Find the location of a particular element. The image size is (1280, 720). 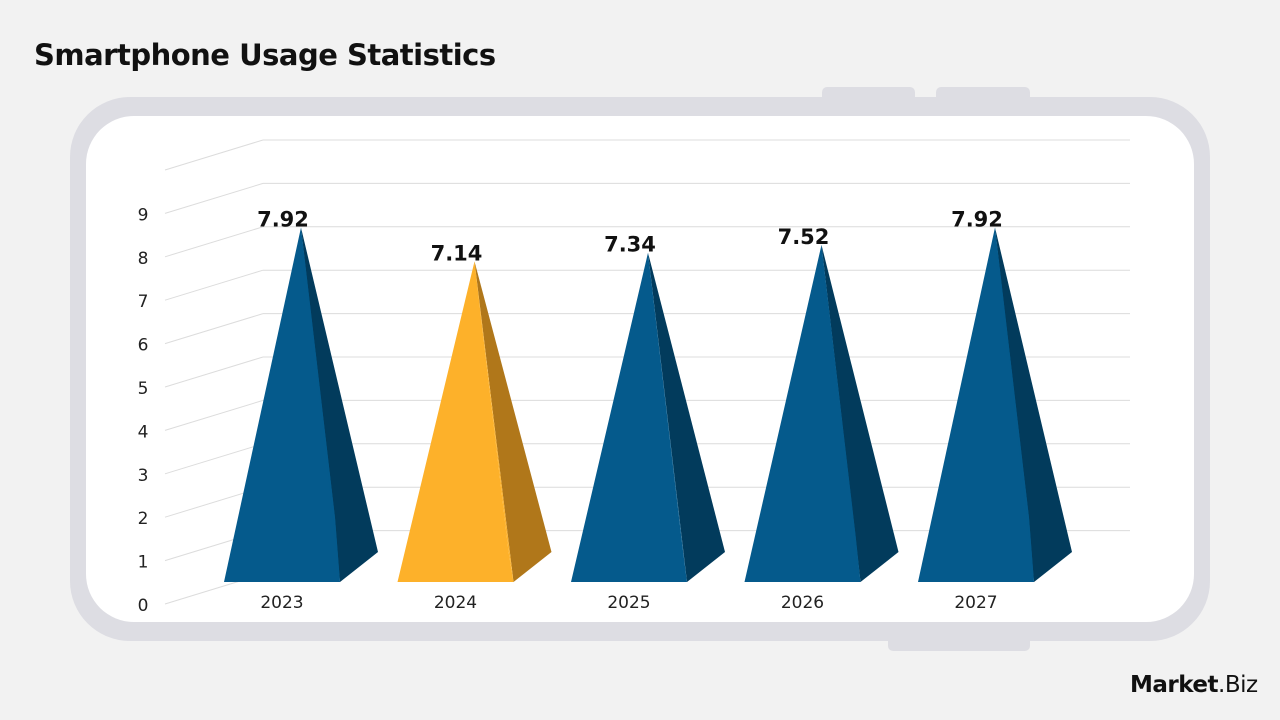

y-tick-label: 9 is located at coordinates (143, 215).